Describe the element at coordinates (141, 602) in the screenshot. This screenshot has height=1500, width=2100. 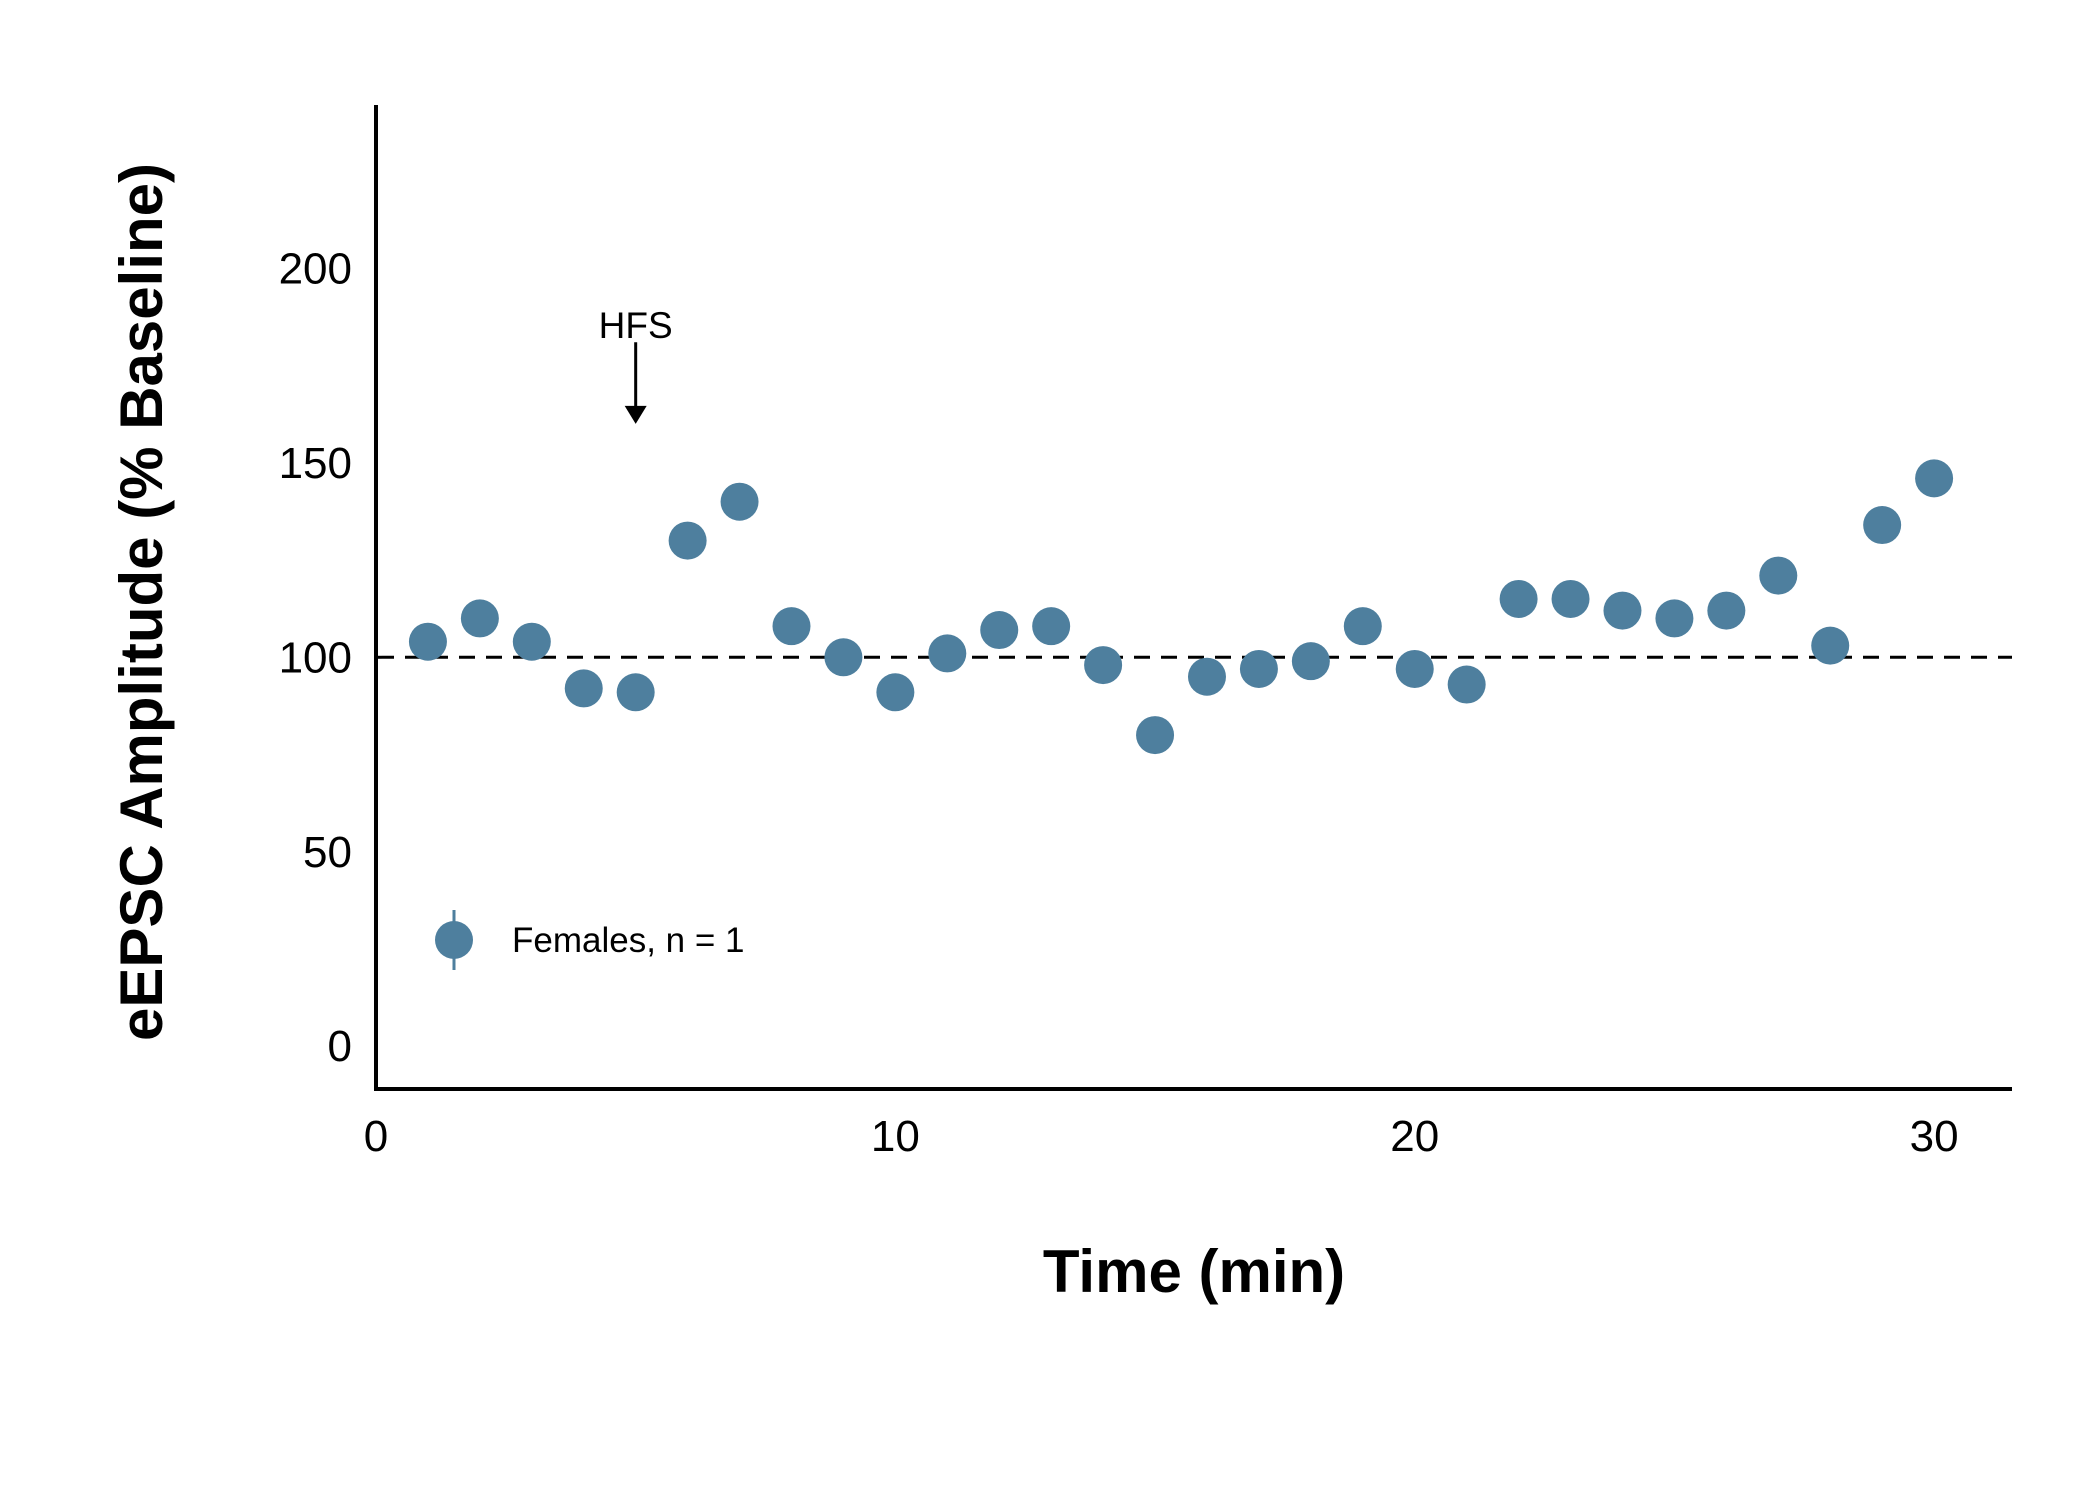
I see `y-axis-title: eEPSC Amplitude (% Baseline)` at that location.